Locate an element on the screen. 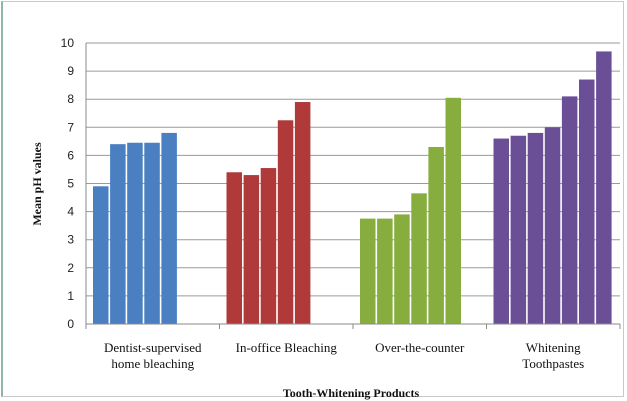  category-label: home bleaching is located at coordinates (152, 363).